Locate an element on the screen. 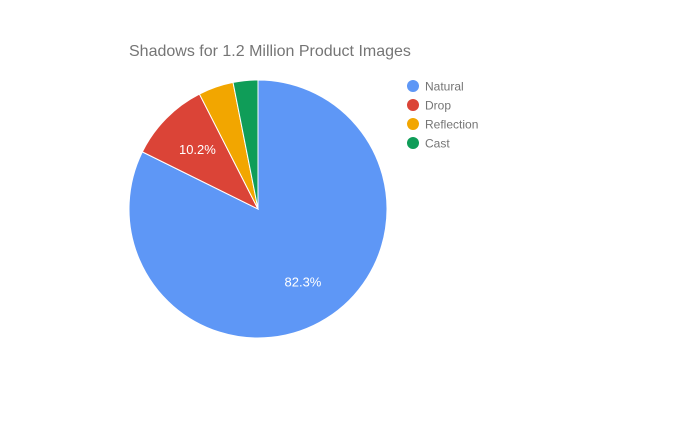 The image size is (676, 423). slice-drop is located at coordinates (200, 152).